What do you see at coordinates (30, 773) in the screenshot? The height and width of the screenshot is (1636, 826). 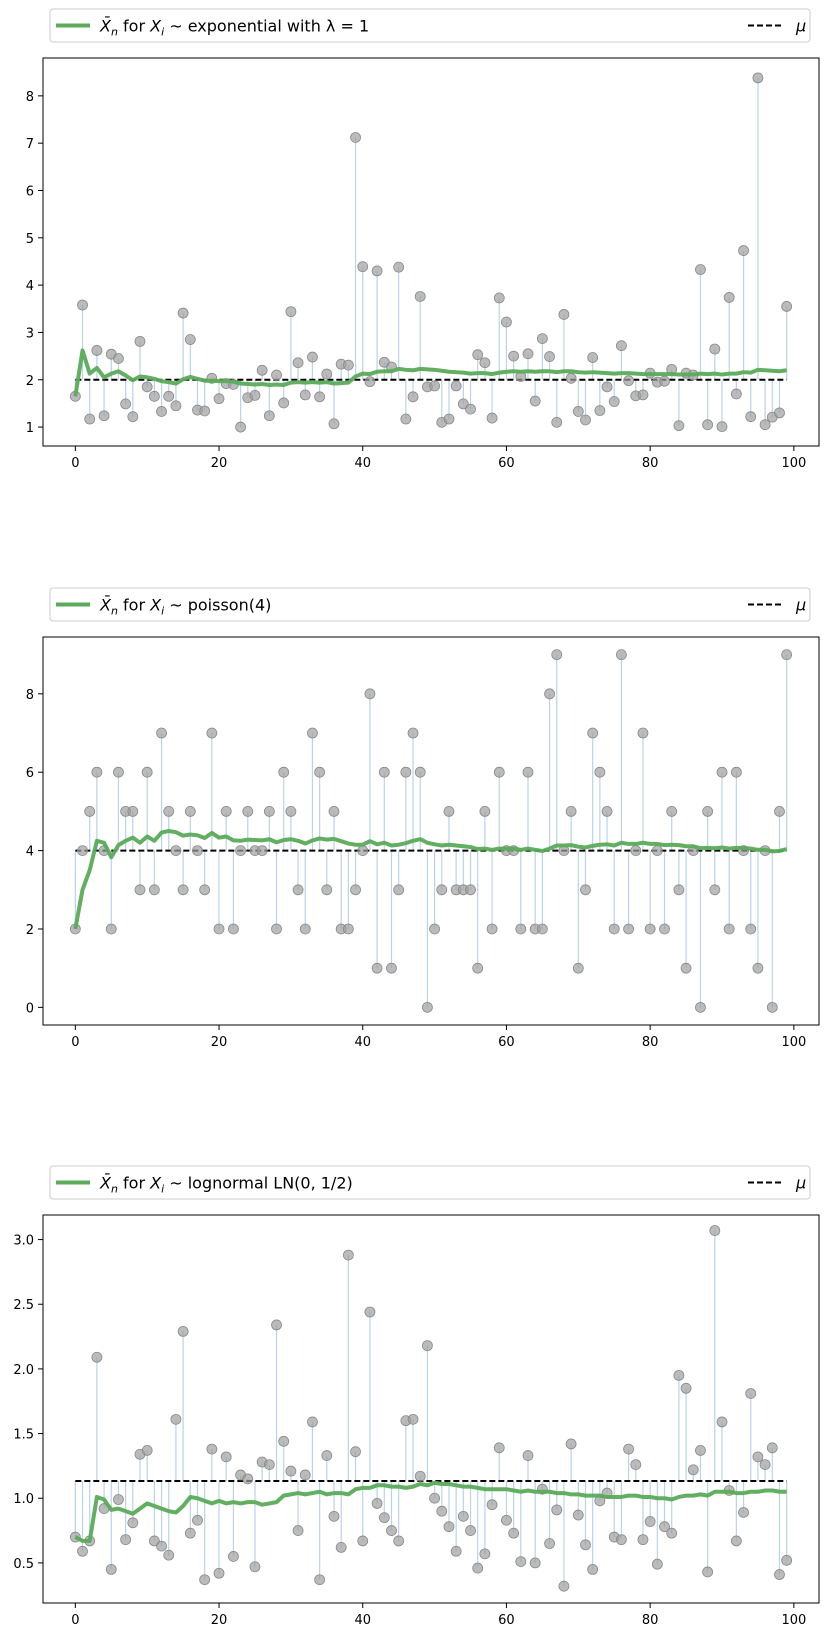 I see `y-tick-label: 6` at bounding box center [30, 773].